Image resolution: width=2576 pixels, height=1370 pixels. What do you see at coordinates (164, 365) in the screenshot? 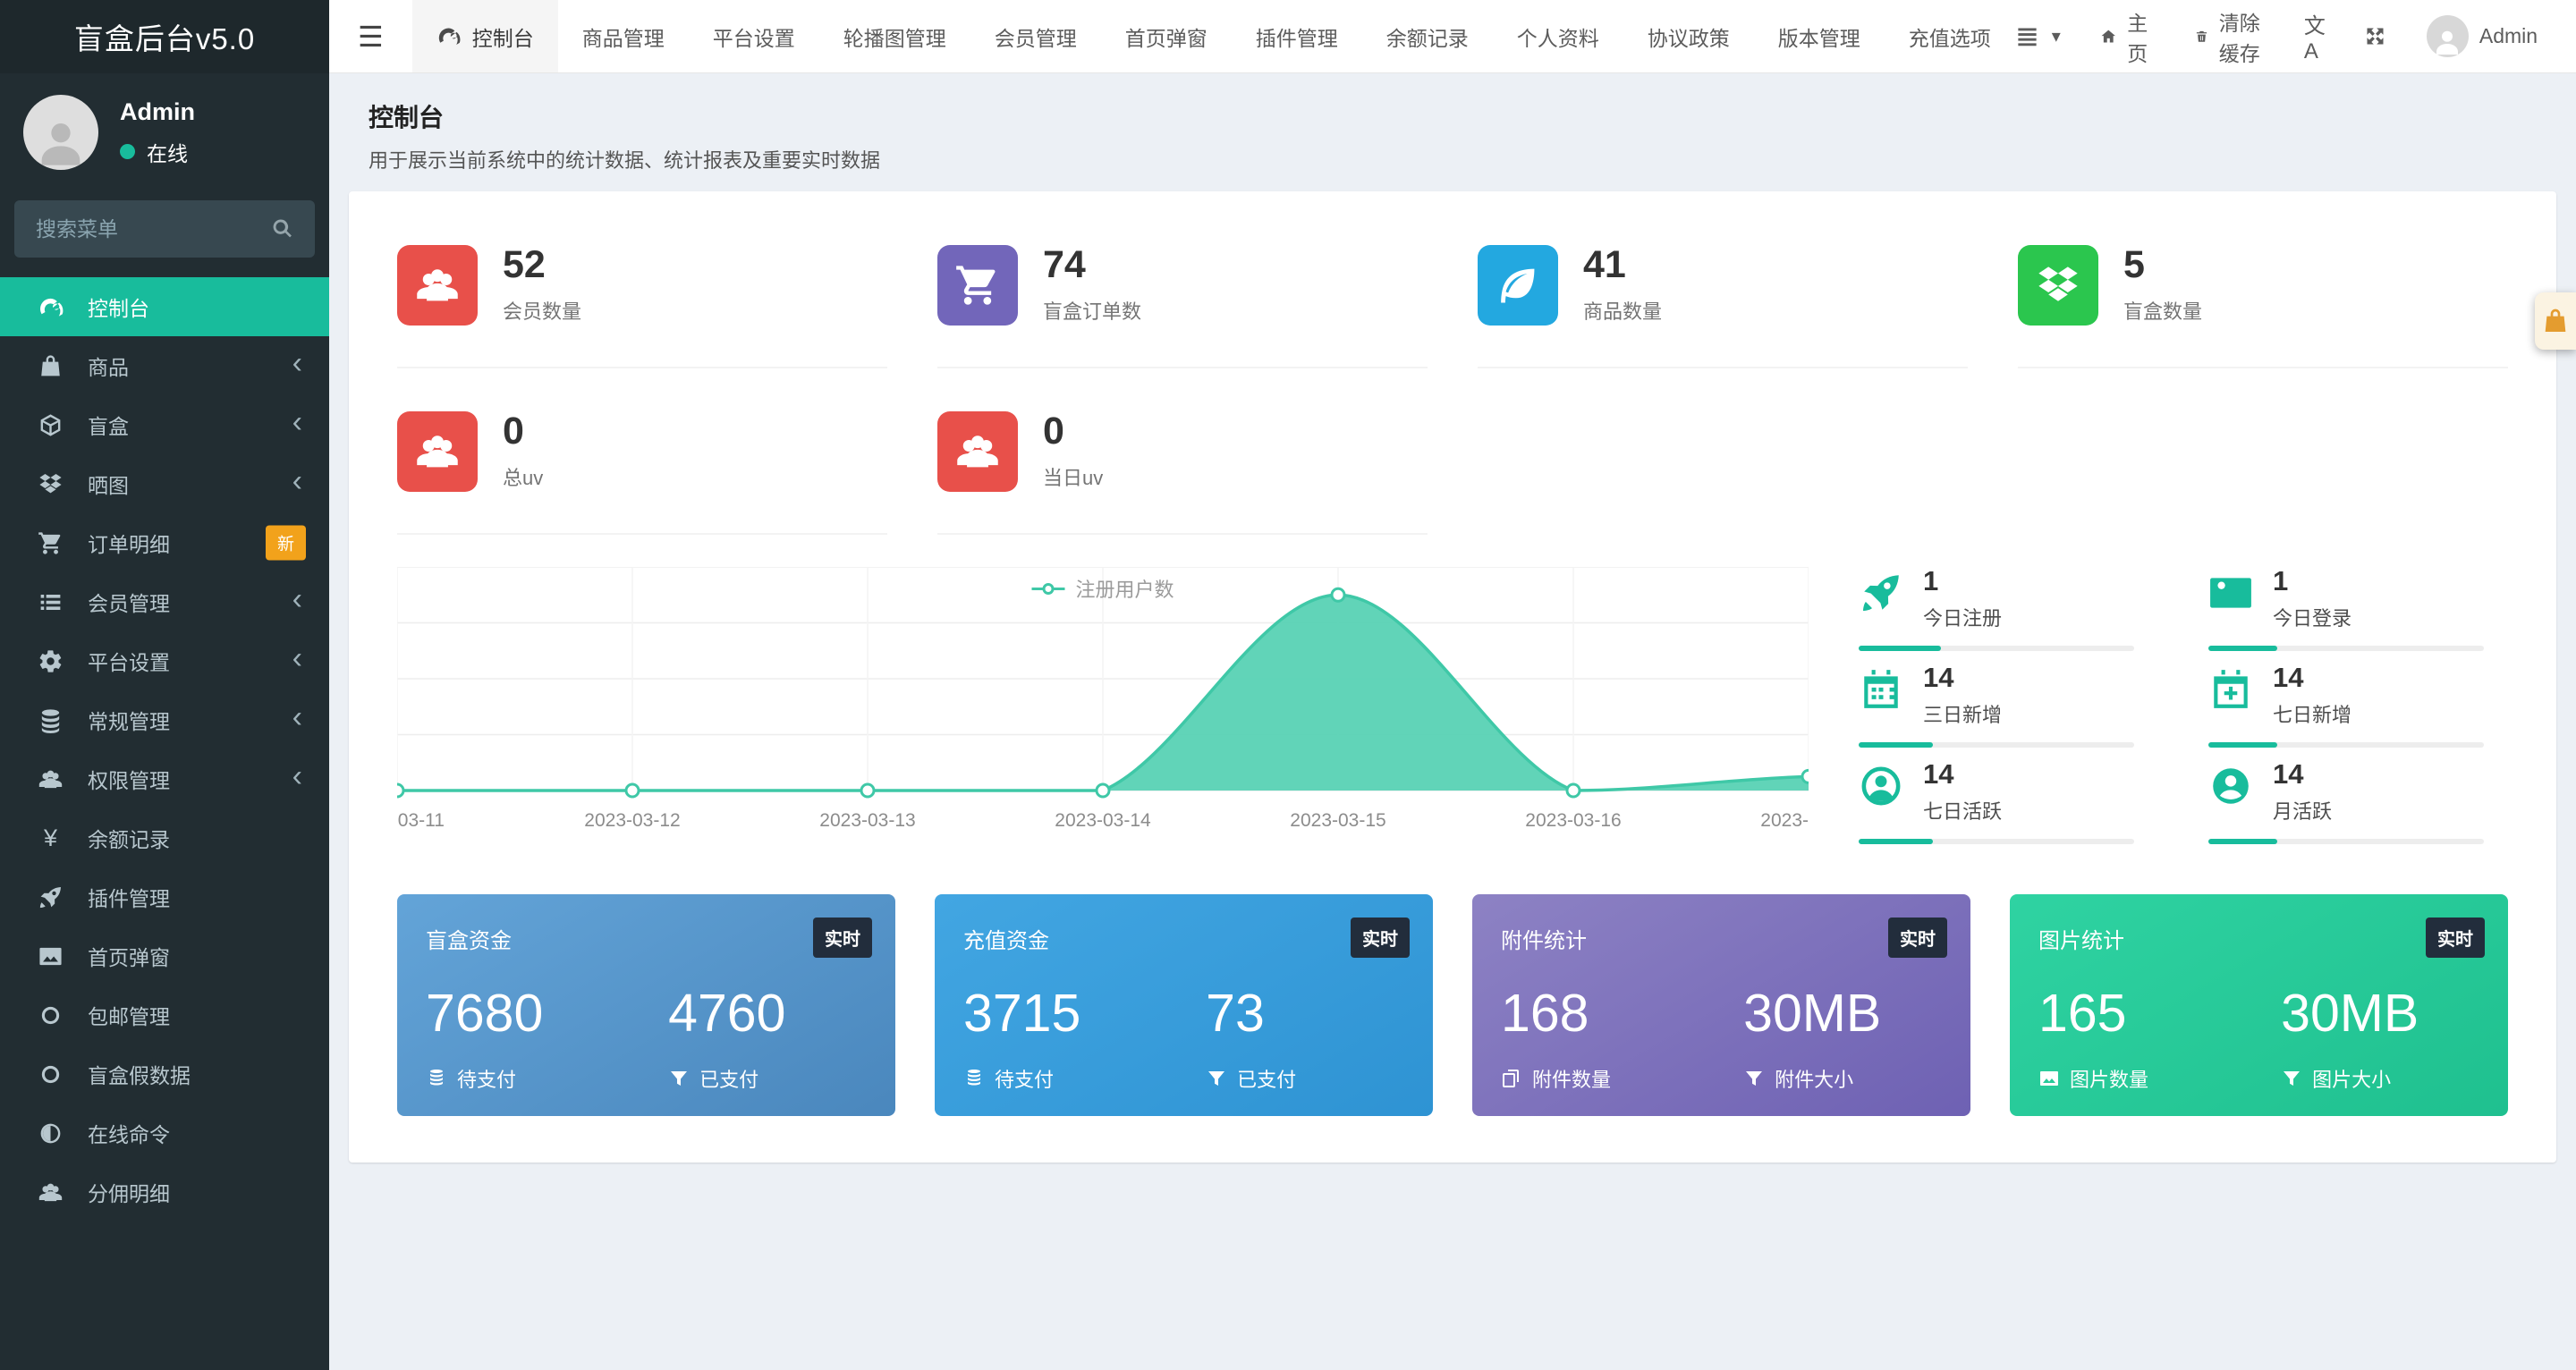
I see `sidebar-item-goods: 商品 ‹` at bounding box center [164, 365].